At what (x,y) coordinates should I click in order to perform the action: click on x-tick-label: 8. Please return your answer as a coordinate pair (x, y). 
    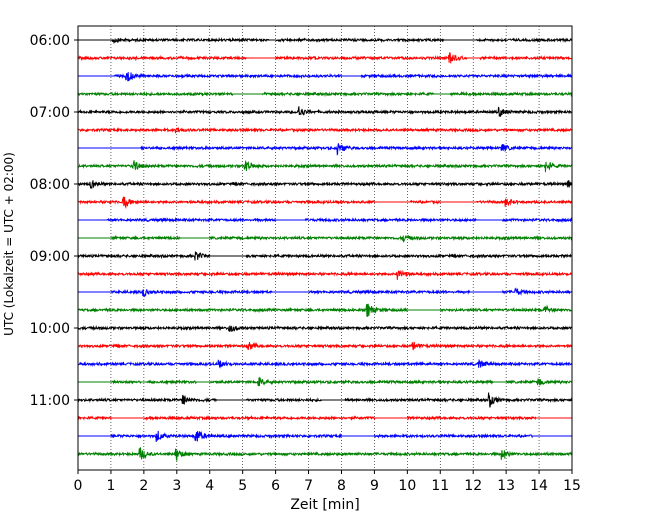
    Looking at the image, I should click on (341, 486).